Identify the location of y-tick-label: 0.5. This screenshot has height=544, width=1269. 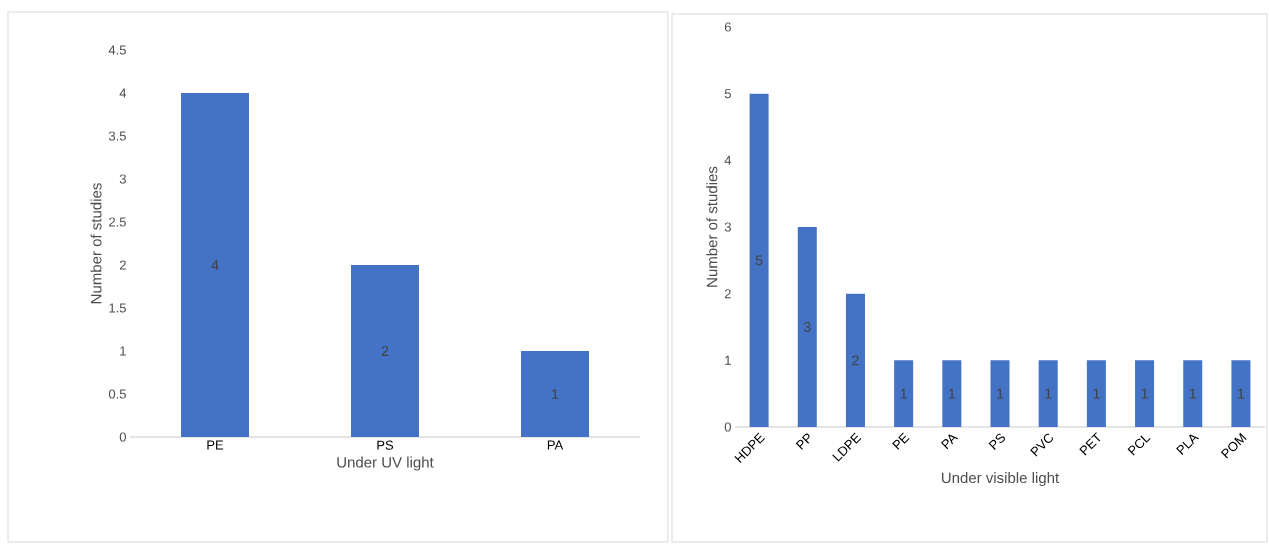
(117, 394).